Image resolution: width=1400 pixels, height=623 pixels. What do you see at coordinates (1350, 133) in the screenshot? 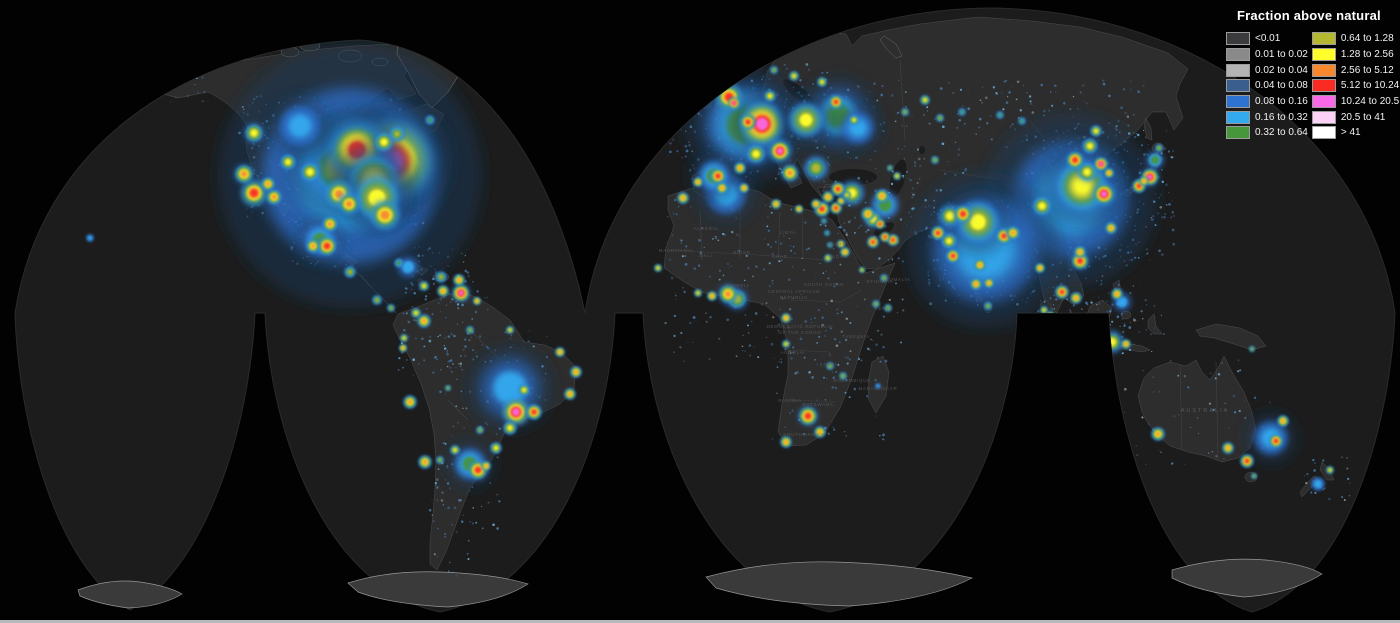
I see `legend-label: > 41` at bounding box center [1350, 133].